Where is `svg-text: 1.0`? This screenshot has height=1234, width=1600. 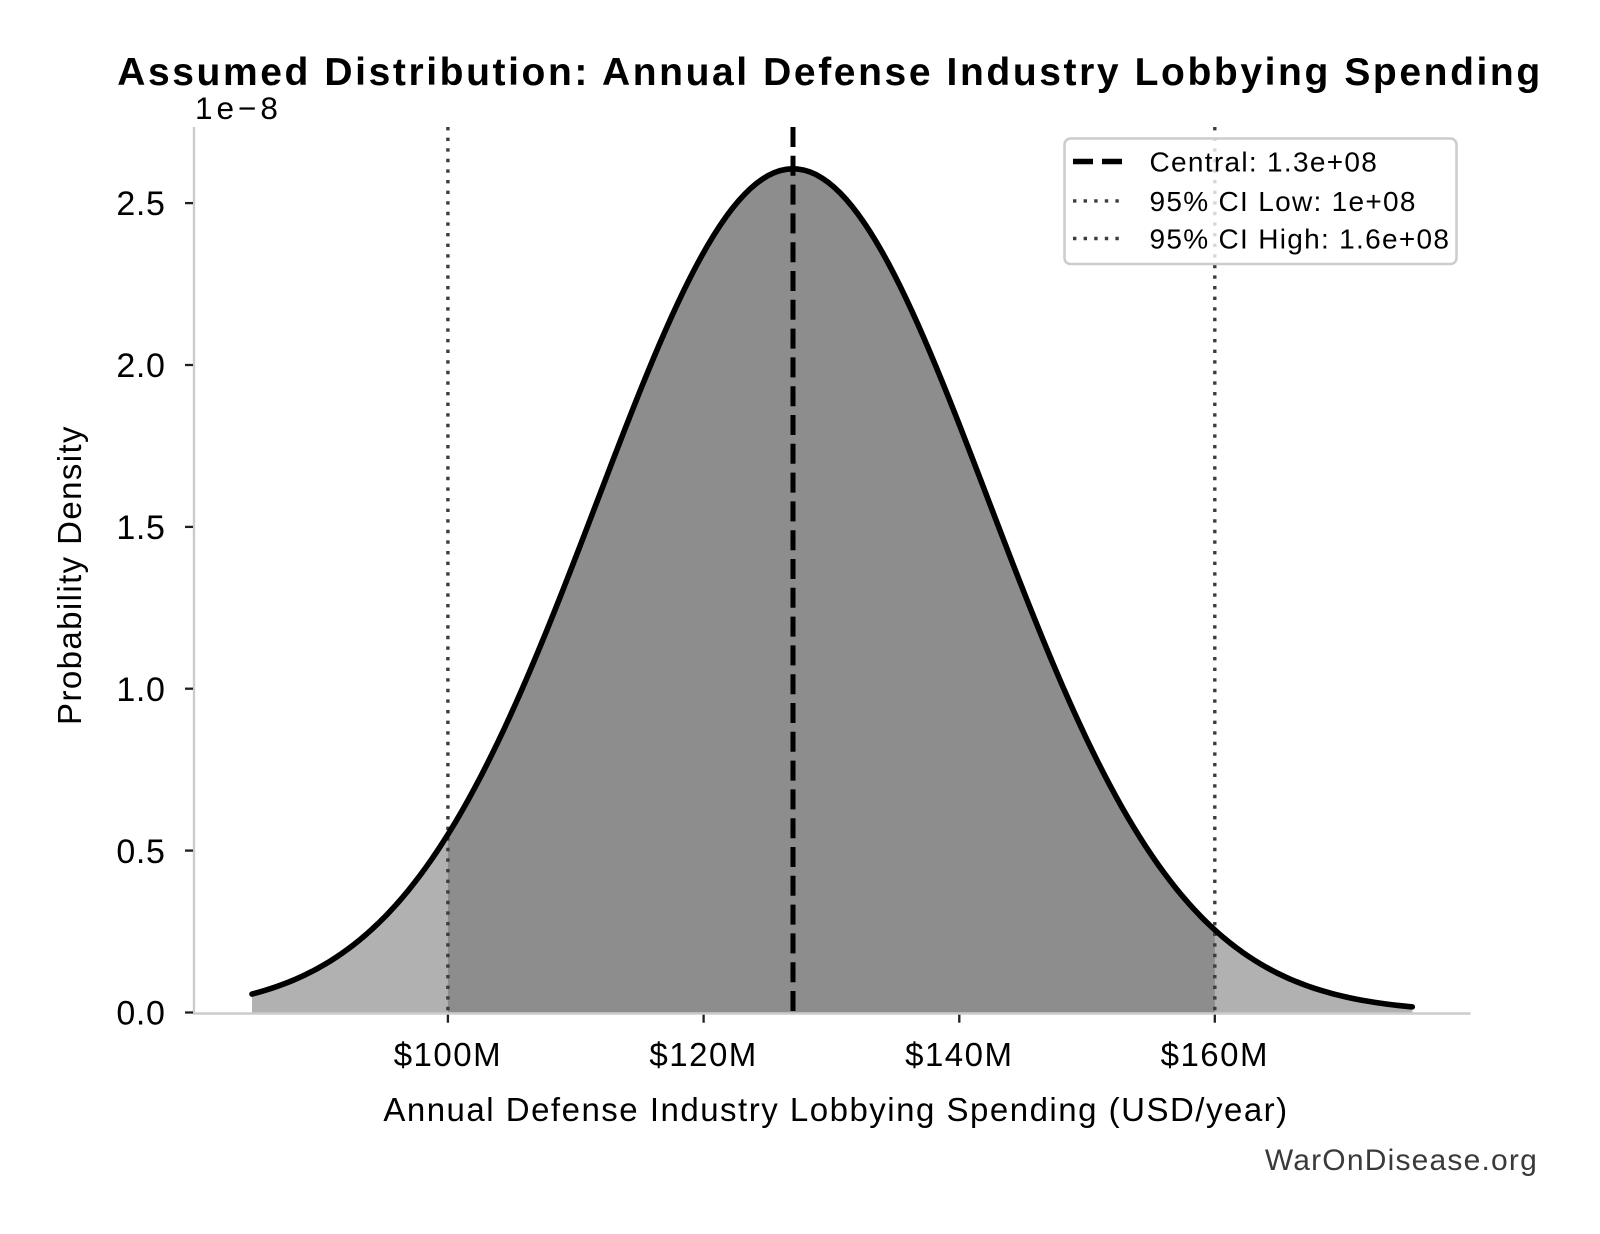 svg-text: 1.0 is located at coordinates (140, 690).